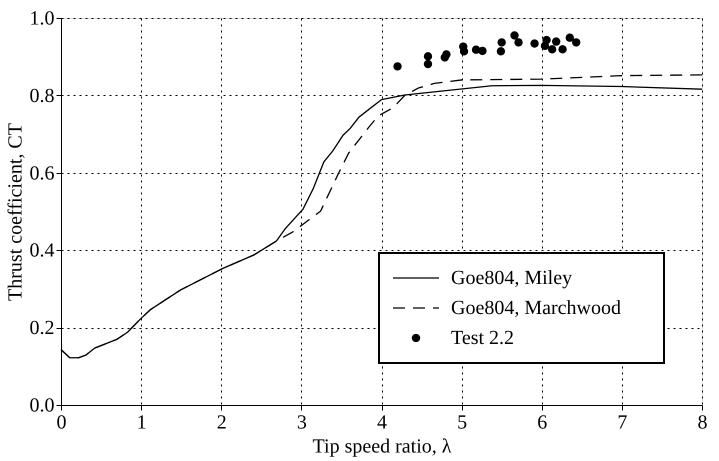  Describe the element at coordinates (511, 278) in the screenshot. I see `legend-label: Goe804, Miley` at that location.